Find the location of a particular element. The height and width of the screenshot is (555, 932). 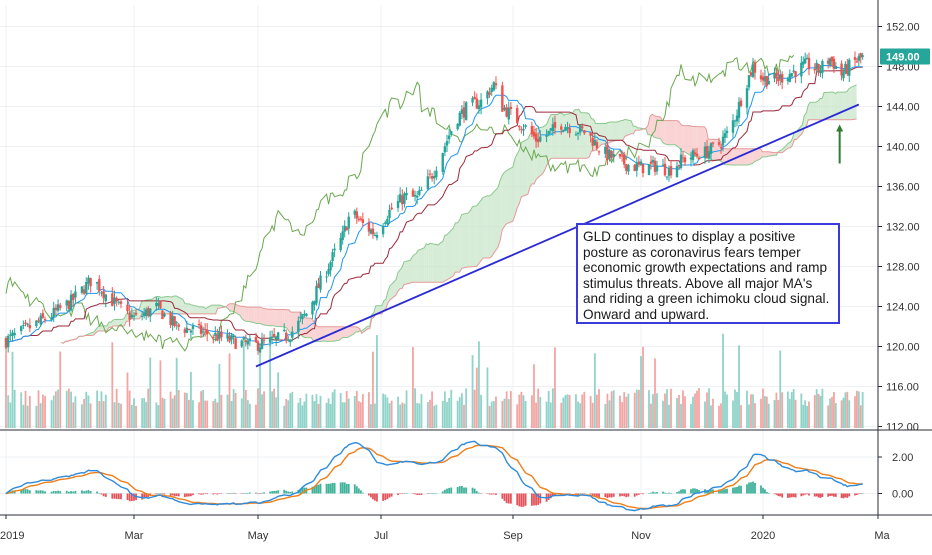

time-tick-label: Mar is located at coordinates (134, 536).